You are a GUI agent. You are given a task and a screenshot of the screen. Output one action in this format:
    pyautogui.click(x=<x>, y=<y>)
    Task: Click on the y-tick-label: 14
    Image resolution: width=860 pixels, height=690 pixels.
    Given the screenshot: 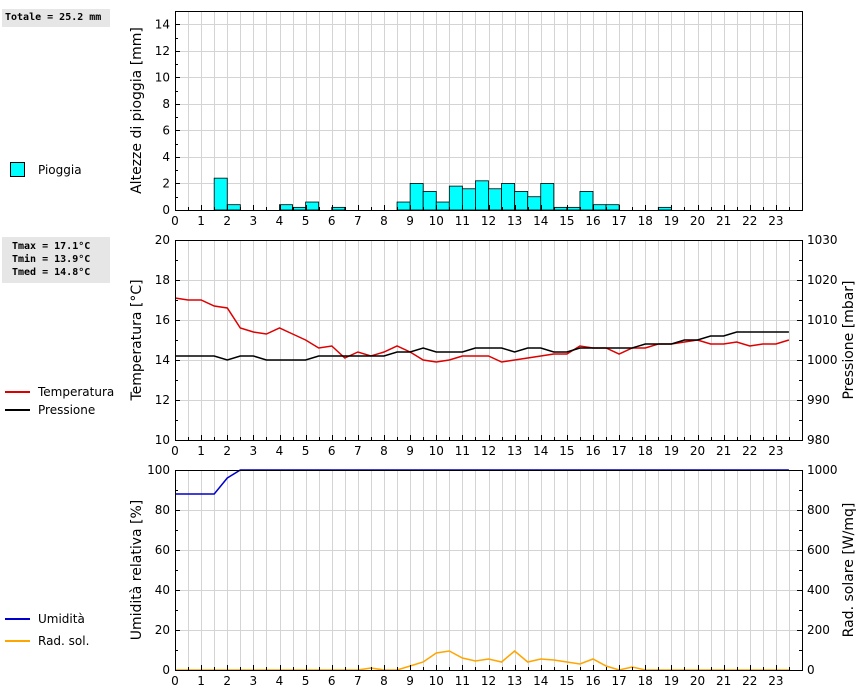 What is the action you would take?
    pyautogui.click(x=162, y=24)
    